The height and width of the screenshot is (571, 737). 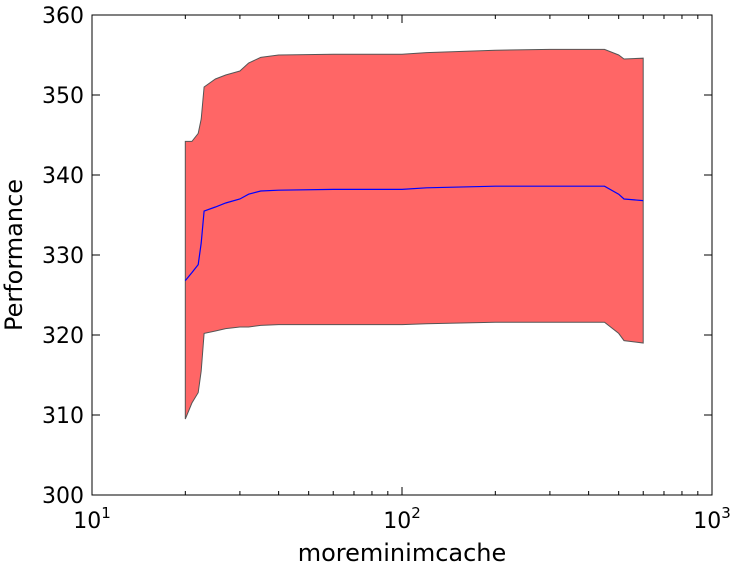 I want to click on mean-line, so click(x=414, y=233).